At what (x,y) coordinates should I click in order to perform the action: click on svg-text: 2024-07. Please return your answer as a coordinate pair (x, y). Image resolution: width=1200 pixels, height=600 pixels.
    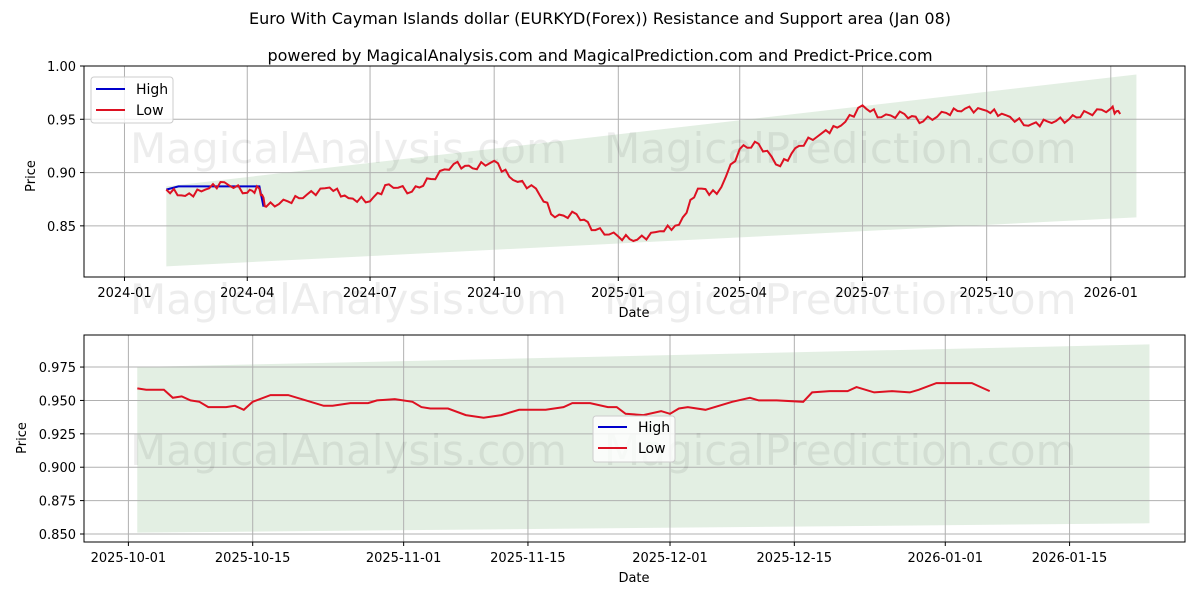
    Looking at the image, I should click on (370, 293).